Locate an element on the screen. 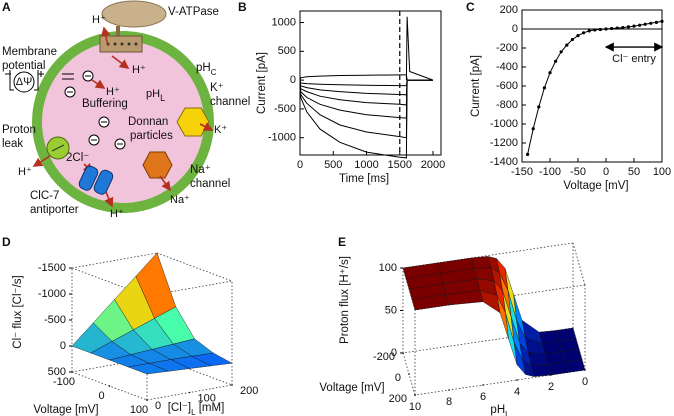 This screenshot has width=674, height=416. z-tick-label: 500 is located at coordinates (57, 372).